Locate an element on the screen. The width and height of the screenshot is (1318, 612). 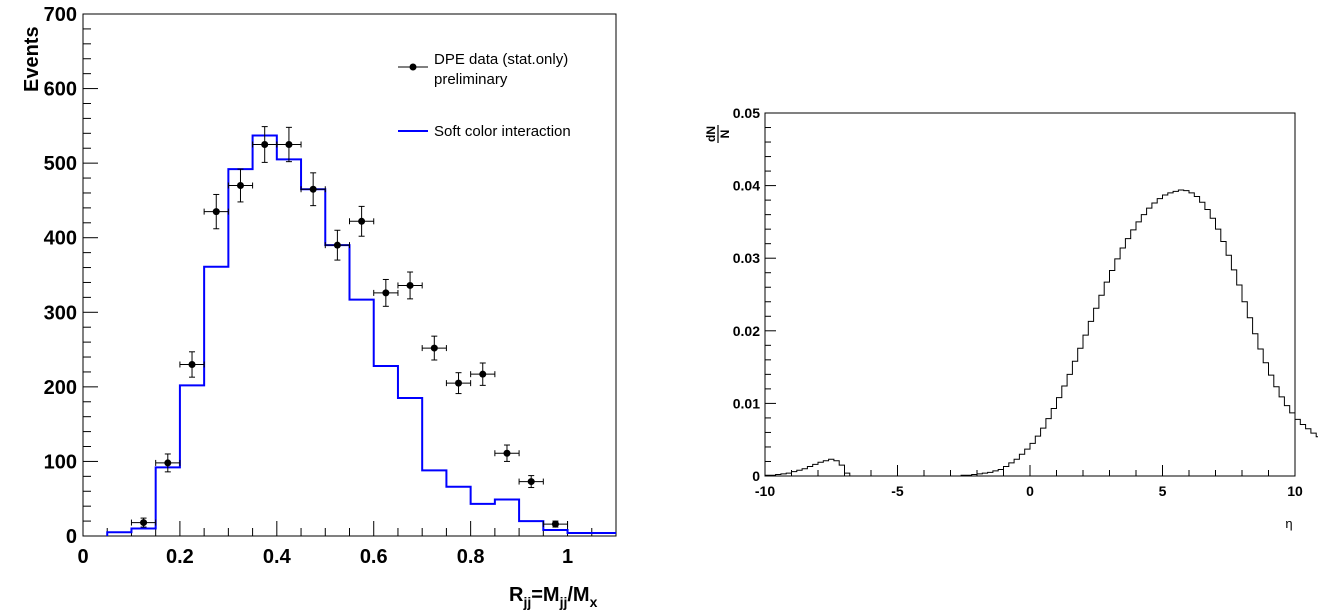
left-x-tick-label: 0.2 is located at coordinates (180, 557).